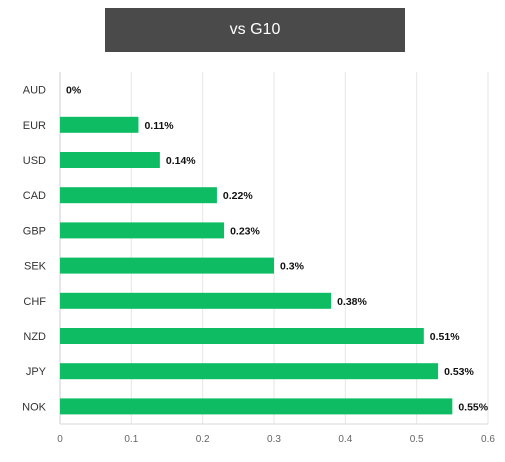 The image size is (505, 462). I want to click on data-label: 0.38%, so click(352, 302).